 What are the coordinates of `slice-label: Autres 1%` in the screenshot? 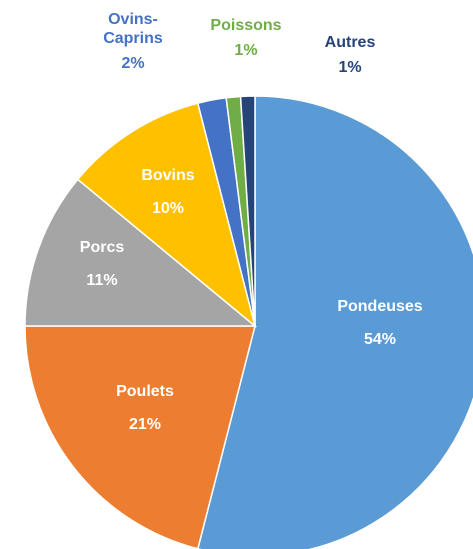 It's located at (350, 58).